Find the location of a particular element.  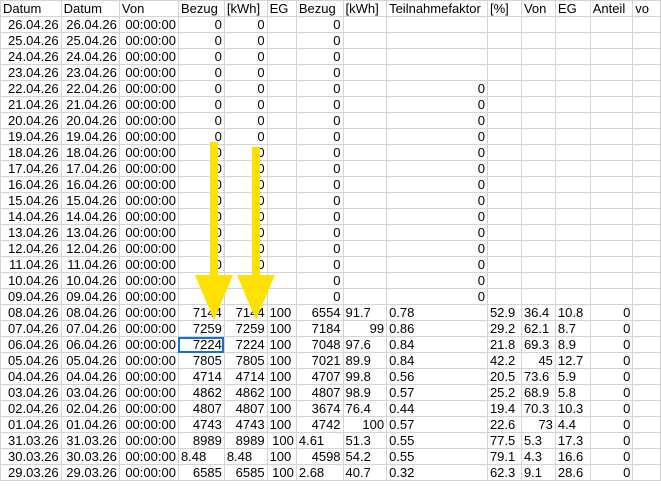

cell: 0.57 is located at coordinates (437, 424).